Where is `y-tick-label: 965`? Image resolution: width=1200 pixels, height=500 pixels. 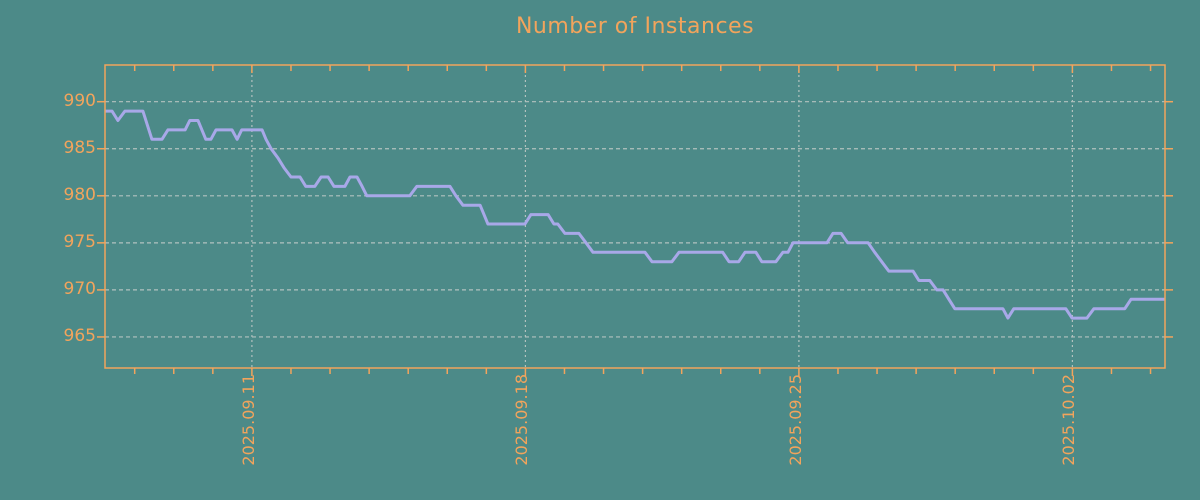 y-tick-label: 965 is located at coordinates (79, 335).